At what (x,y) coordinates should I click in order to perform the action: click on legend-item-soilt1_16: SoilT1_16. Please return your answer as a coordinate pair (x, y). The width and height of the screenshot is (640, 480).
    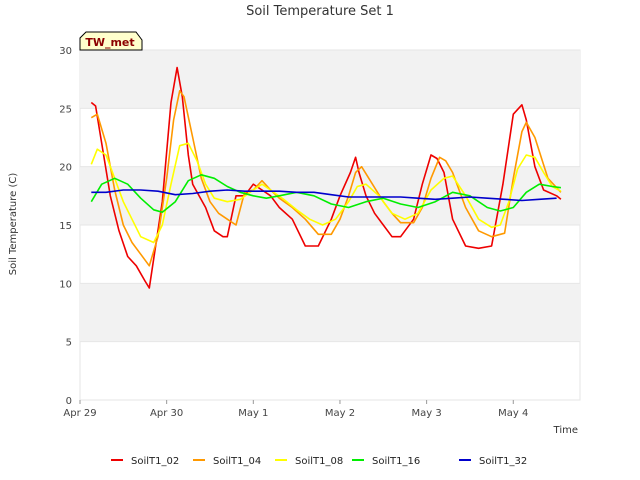
    Looking at the image, I should click on (386, 461).